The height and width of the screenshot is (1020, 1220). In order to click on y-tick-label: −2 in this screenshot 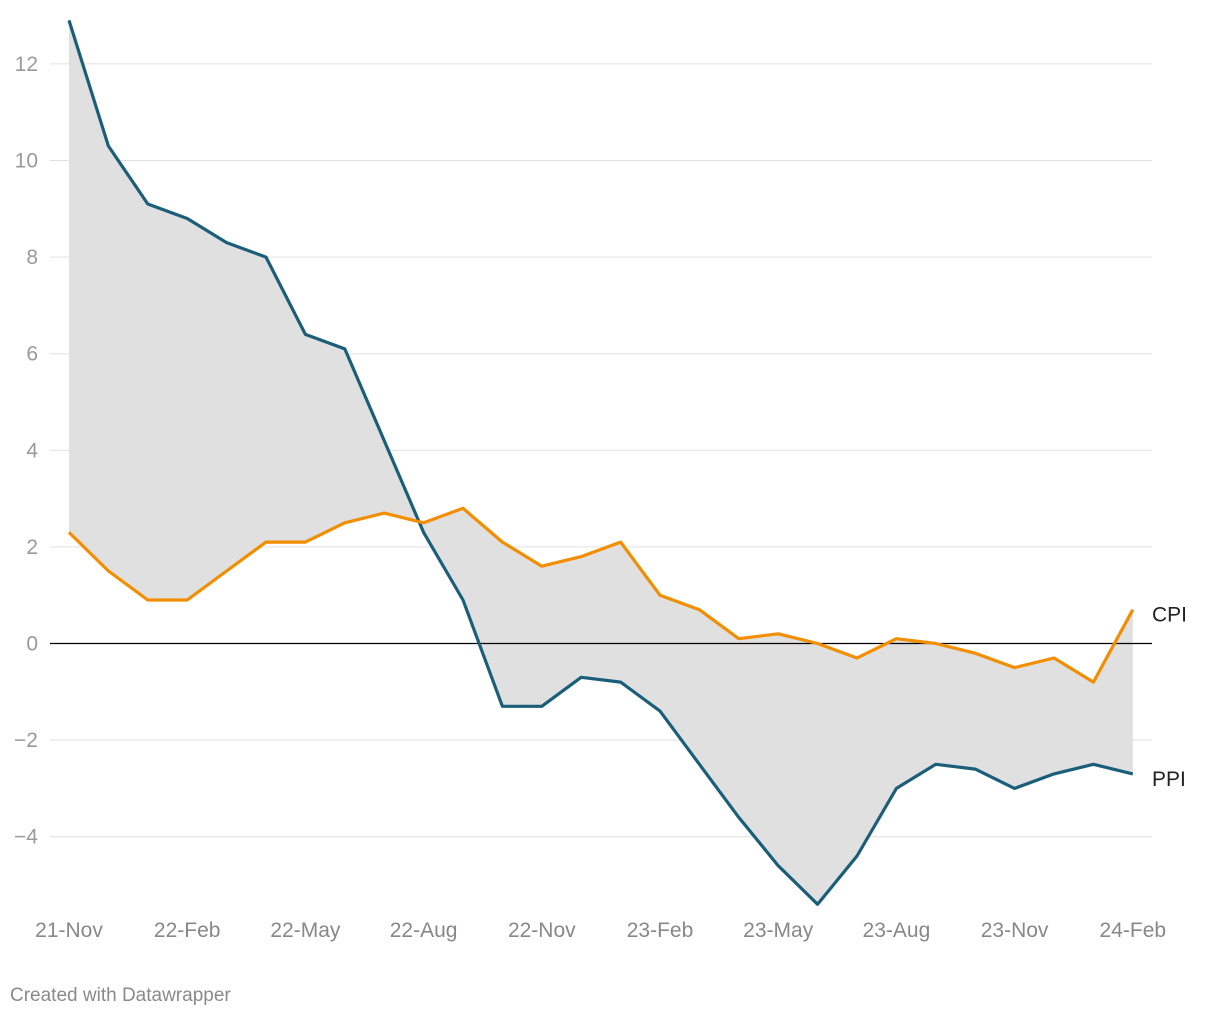, I will do `click(26, 740)`.